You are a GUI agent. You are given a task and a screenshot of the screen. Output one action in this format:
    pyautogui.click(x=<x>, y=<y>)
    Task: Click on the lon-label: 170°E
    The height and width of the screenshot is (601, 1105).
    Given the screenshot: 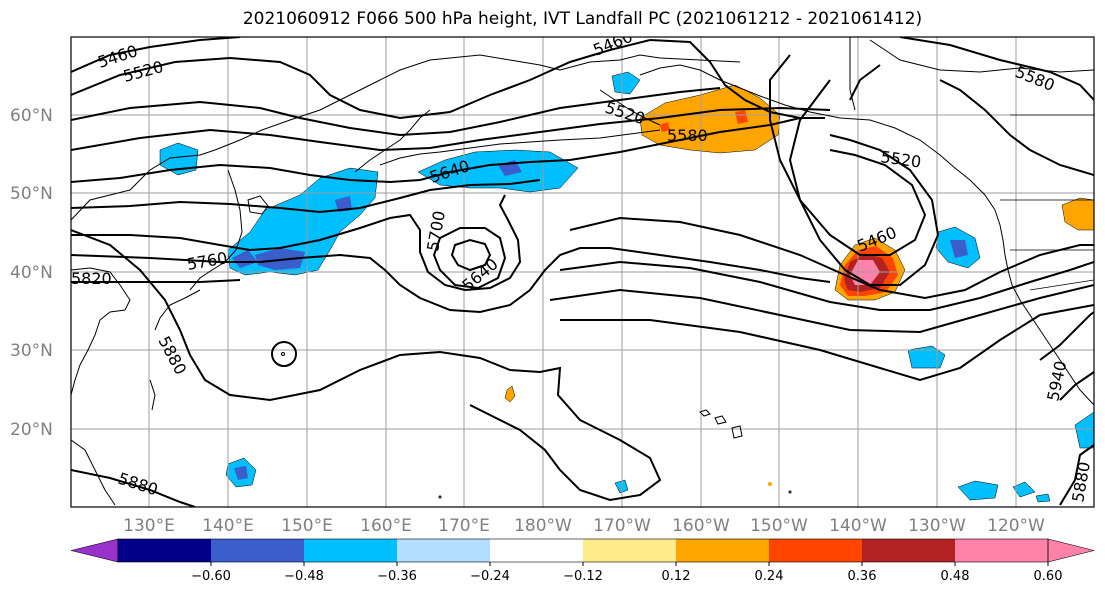 What is the action you would take?
    pyautogui.click(x=464, y=526)
    